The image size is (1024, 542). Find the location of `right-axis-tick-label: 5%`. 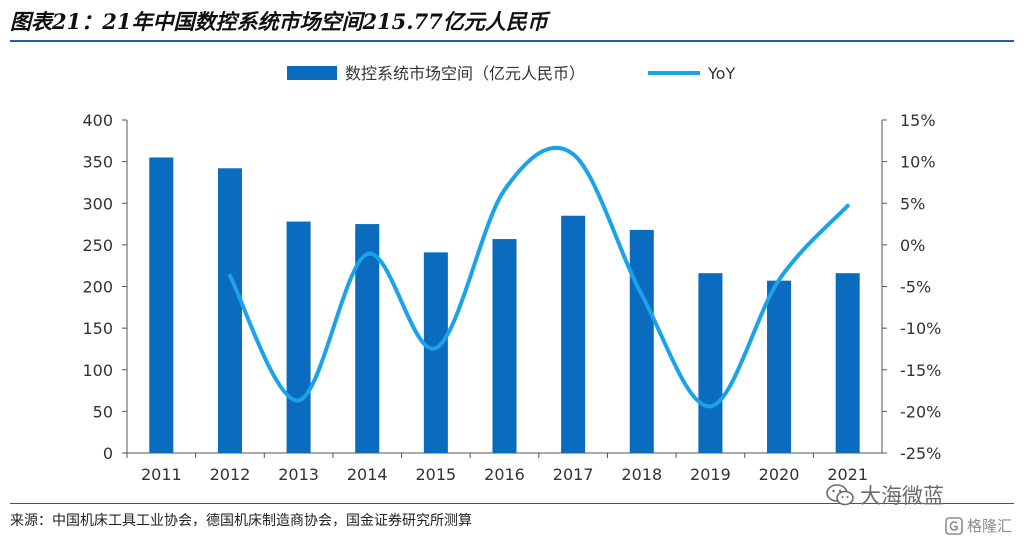

right-axis-tick-label: 5% is located at coordinates (912, 203).